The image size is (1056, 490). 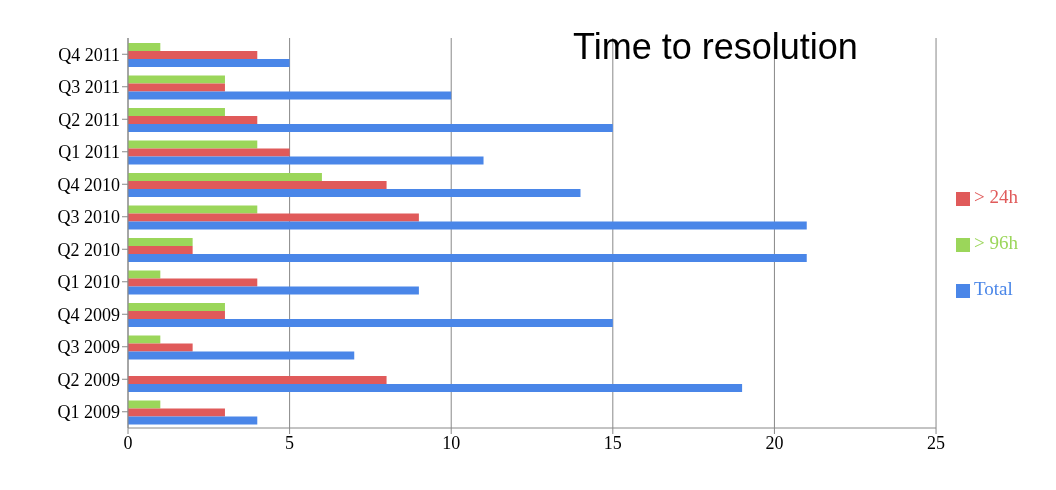 What do you see at coordinates (88, 347) in the screenshot?
I see `y-tick-label: Q3 2009` at bounding box center [88, 347].